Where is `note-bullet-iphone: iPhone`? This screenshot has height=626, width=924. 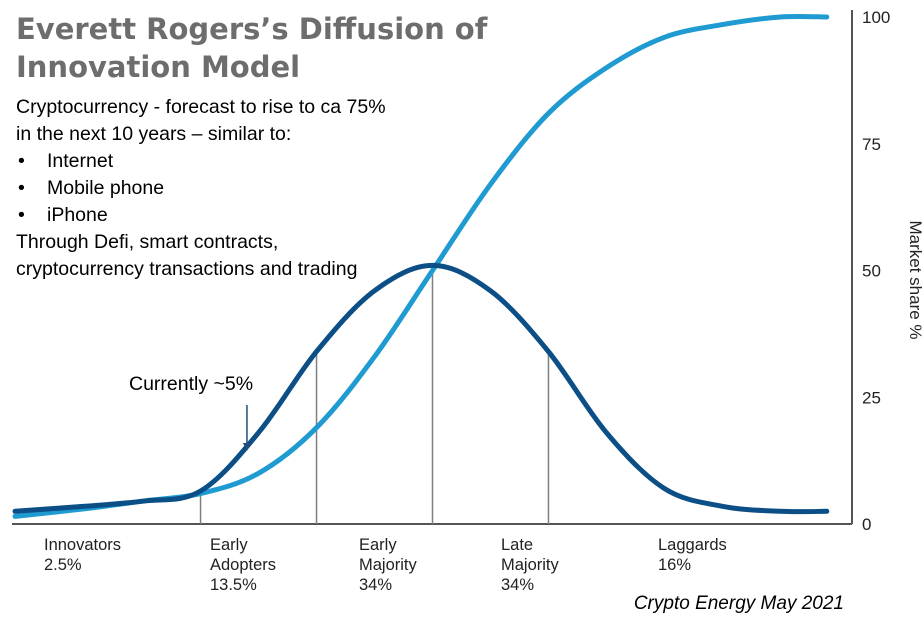 note-bullet-iphone: iPhone is located at coordinates (201, 215).